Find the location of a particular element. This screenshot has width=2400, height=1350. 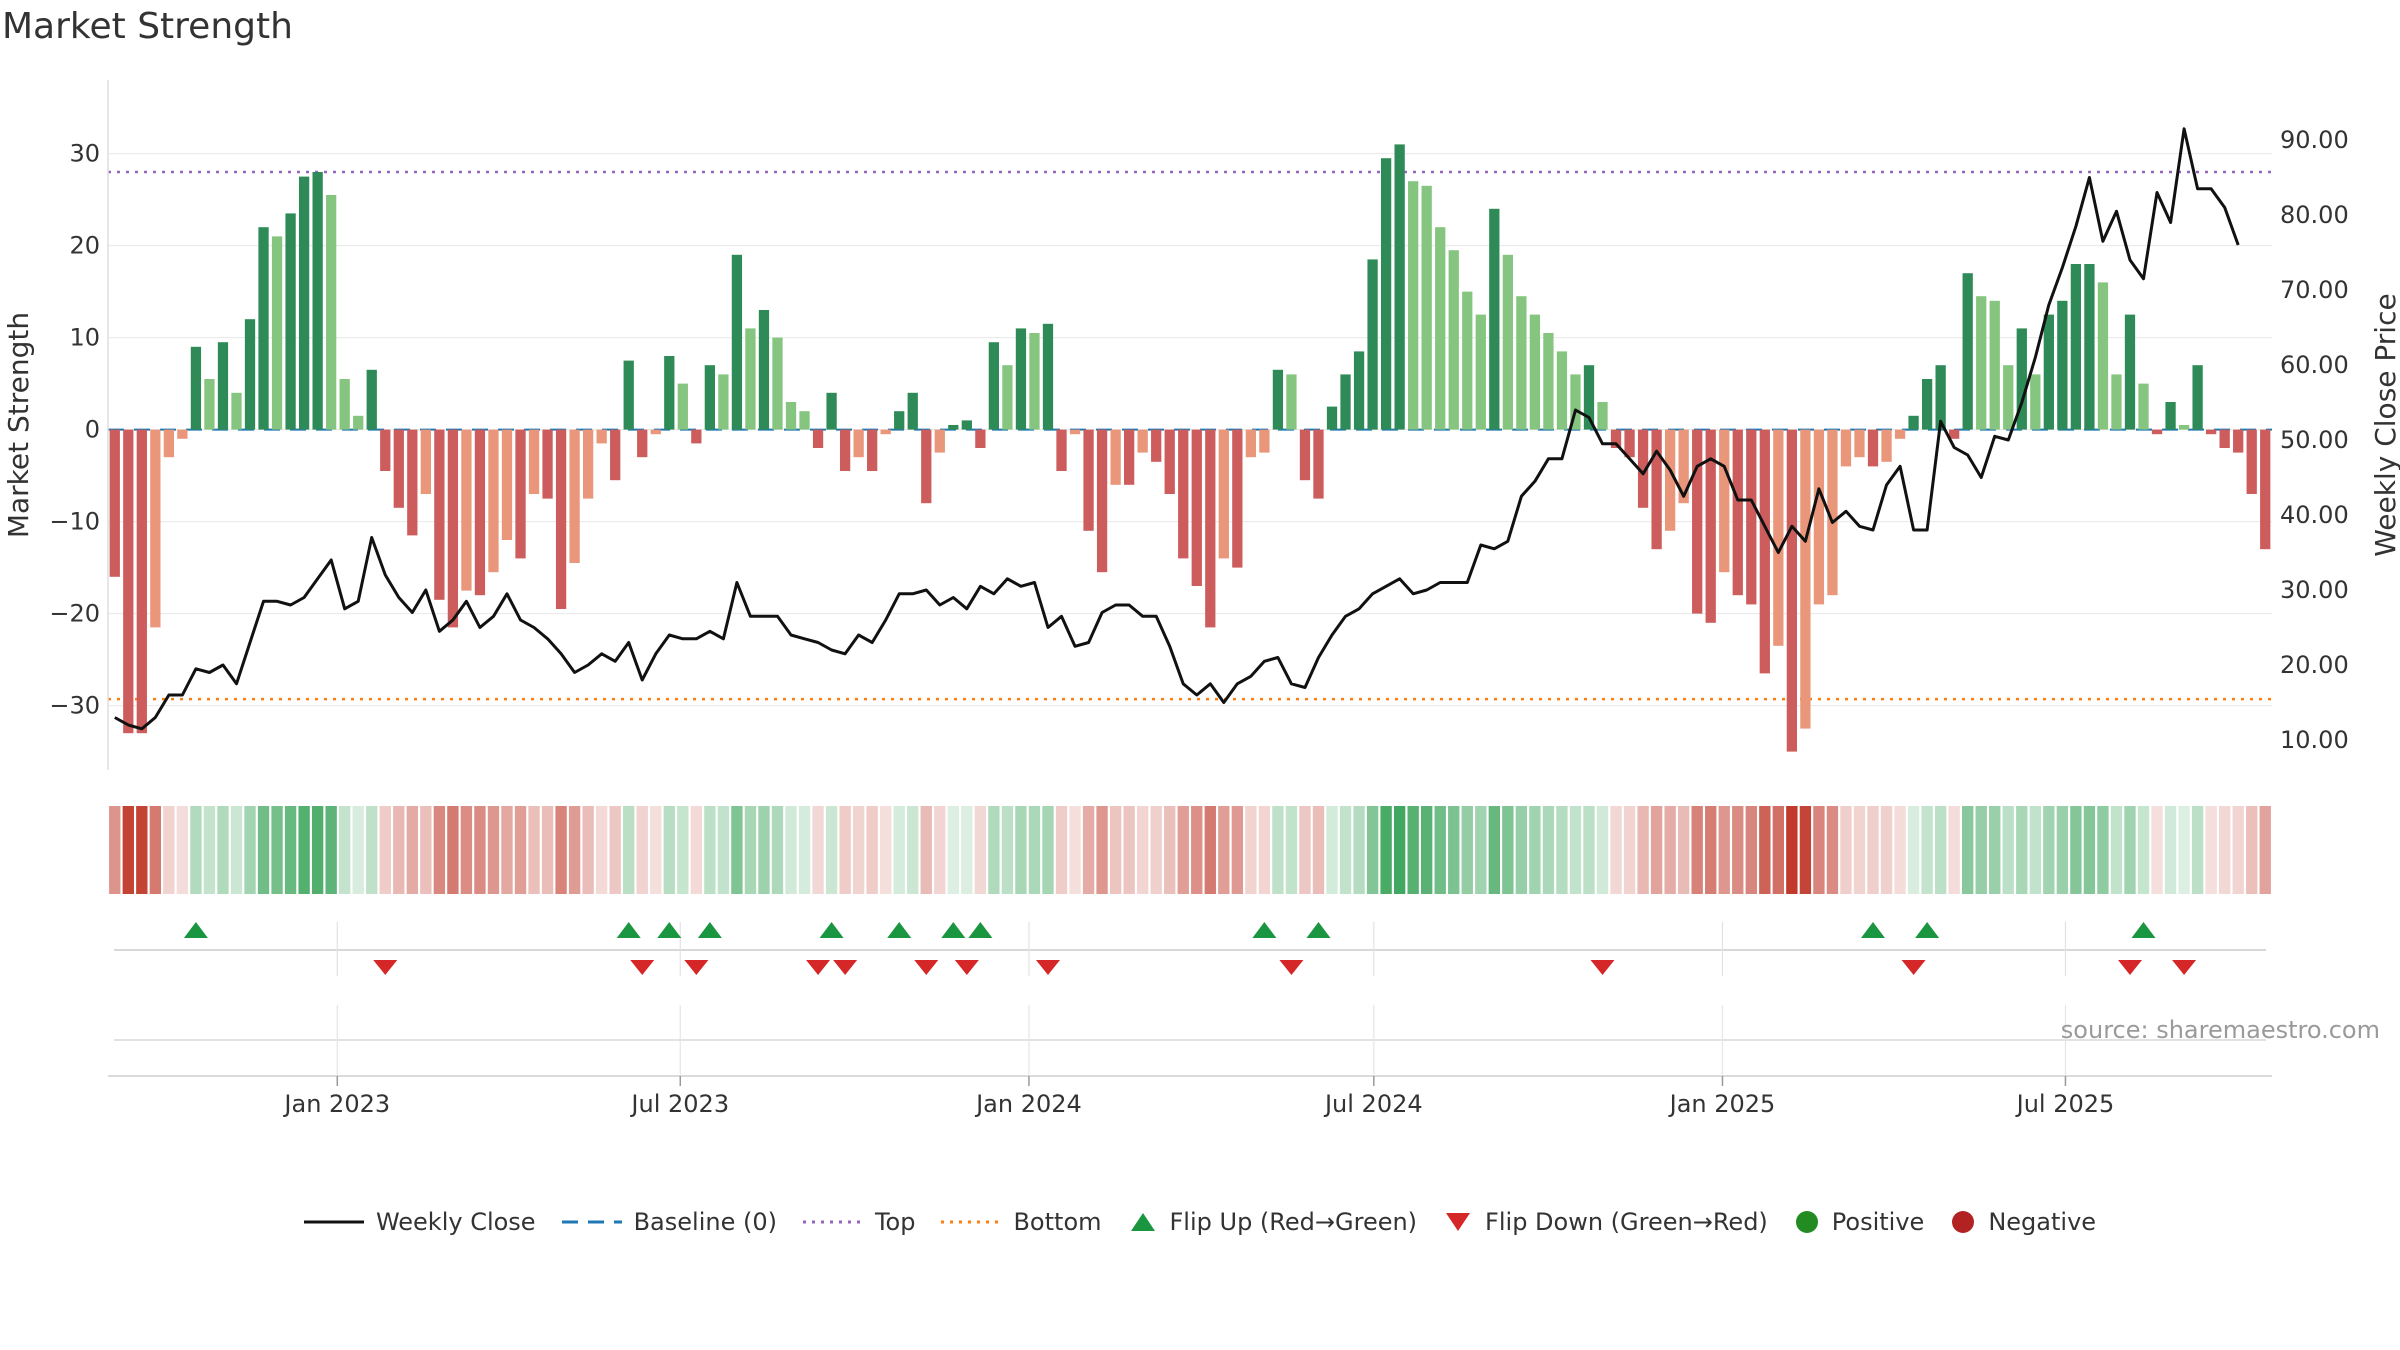

y-tick-label: 0 is located at coordinates (92, 430).